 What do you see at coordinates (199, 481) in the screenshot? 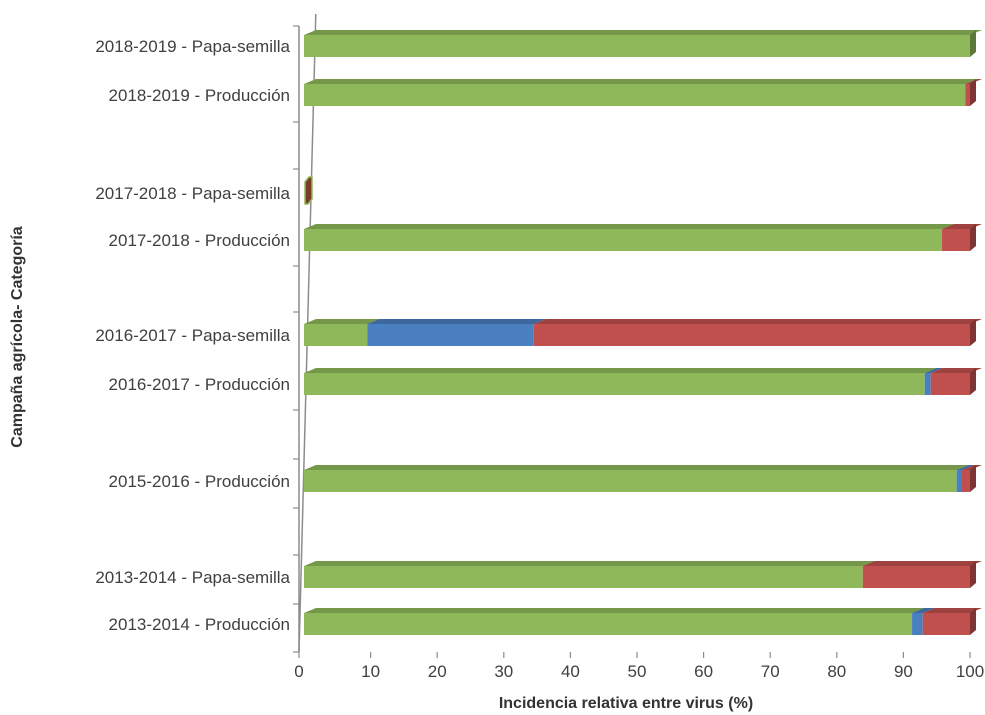
I see `category-label: 2015-2016 - Producción` at bounding box center [199, 481].